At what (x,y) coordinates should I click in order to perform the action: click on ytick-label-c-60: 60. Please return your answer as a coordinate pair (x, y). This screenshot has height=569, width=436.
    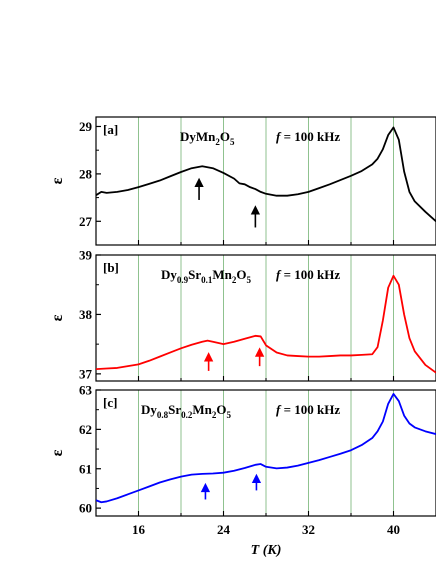
    Looking at the image, I should click on (85, 508).